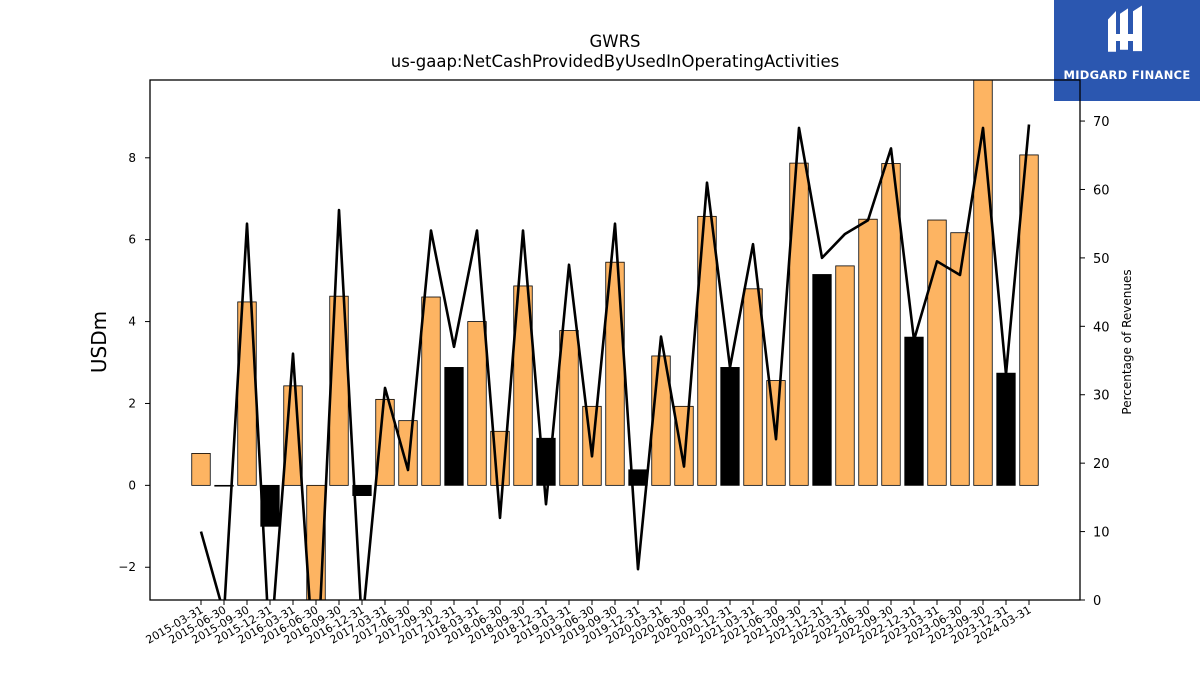  I want to click on y2-tick-label: 30, so click(1101, 396).